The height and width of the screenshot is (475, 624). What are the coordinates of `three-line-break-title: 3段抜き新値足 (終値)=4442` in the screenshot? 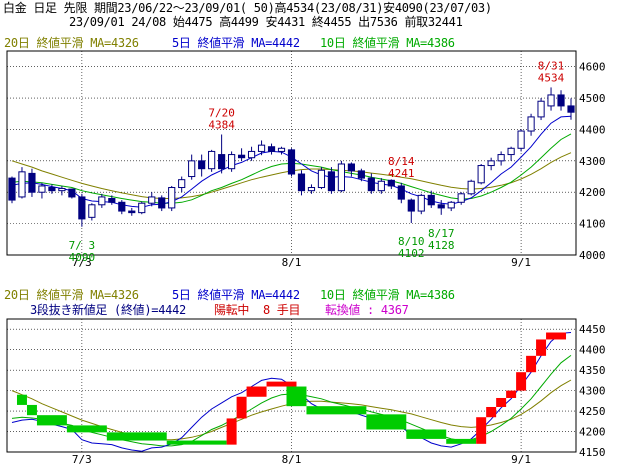 It's located at (108, 310).